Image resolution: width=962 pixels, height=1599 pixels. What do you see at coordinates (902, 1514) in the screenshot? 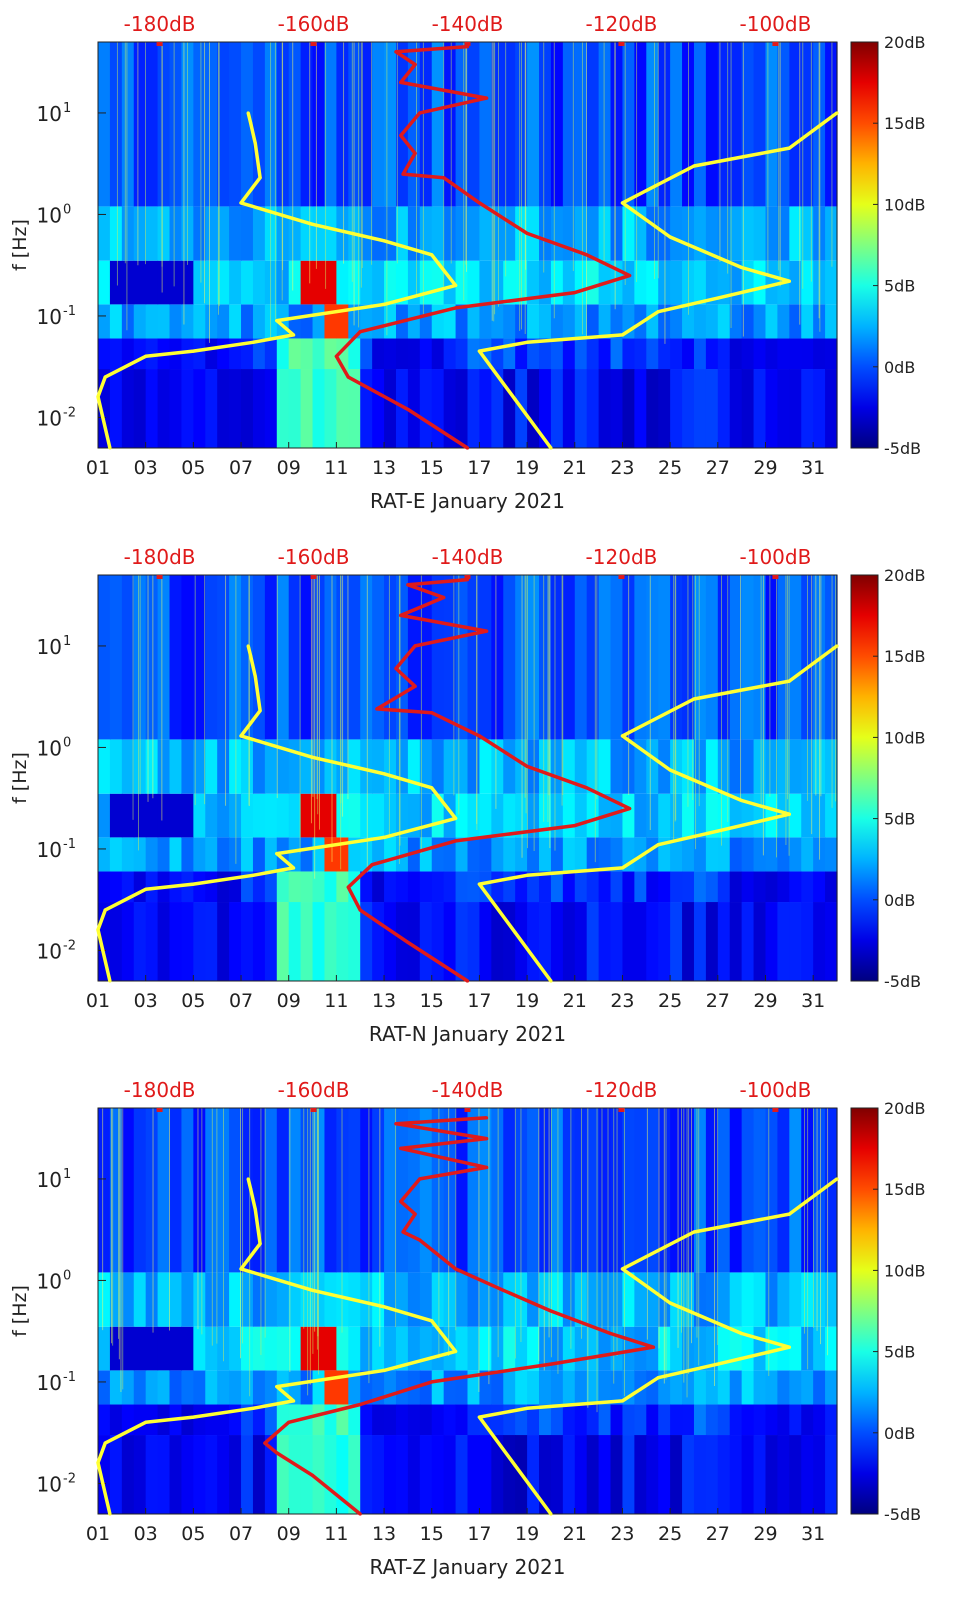
I see `colorbar-tick-label: -5dB` at bounding box center [902, 1514].